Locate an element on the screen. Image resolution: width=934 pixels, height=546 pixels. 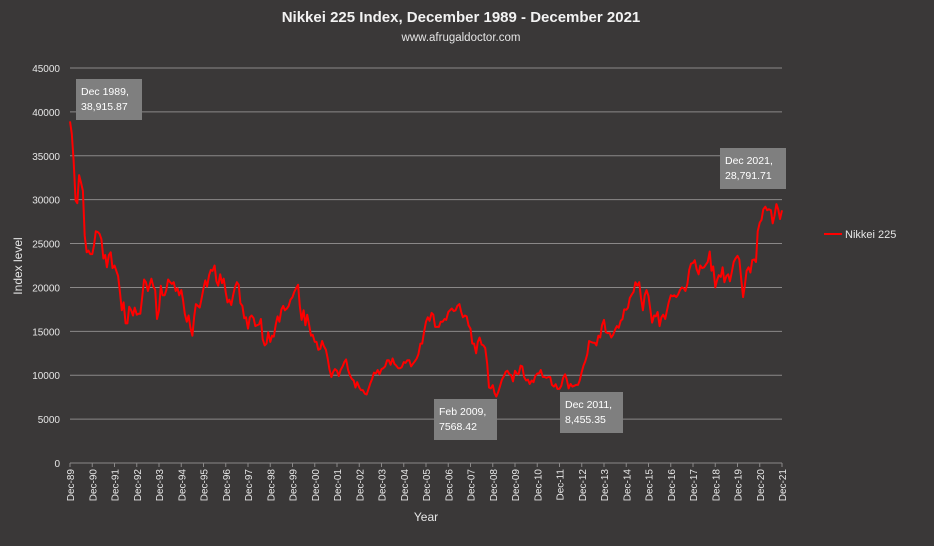
x-tick-label: Dec-08 is located at coordinates (494, 485).